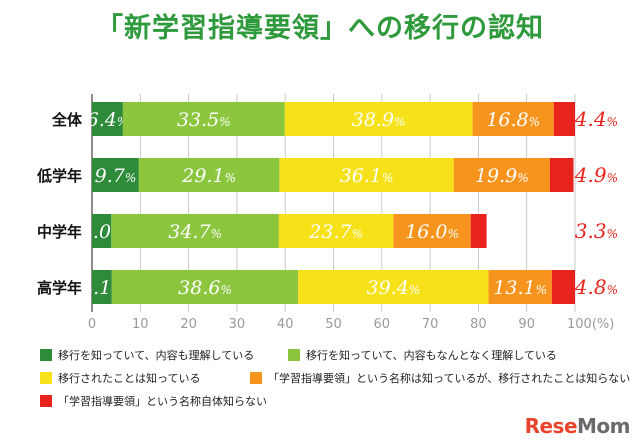 Image resolution: width=640 pixels, height=448 pixels. I want to click on value-label: 33.5%, so click(204, 120).